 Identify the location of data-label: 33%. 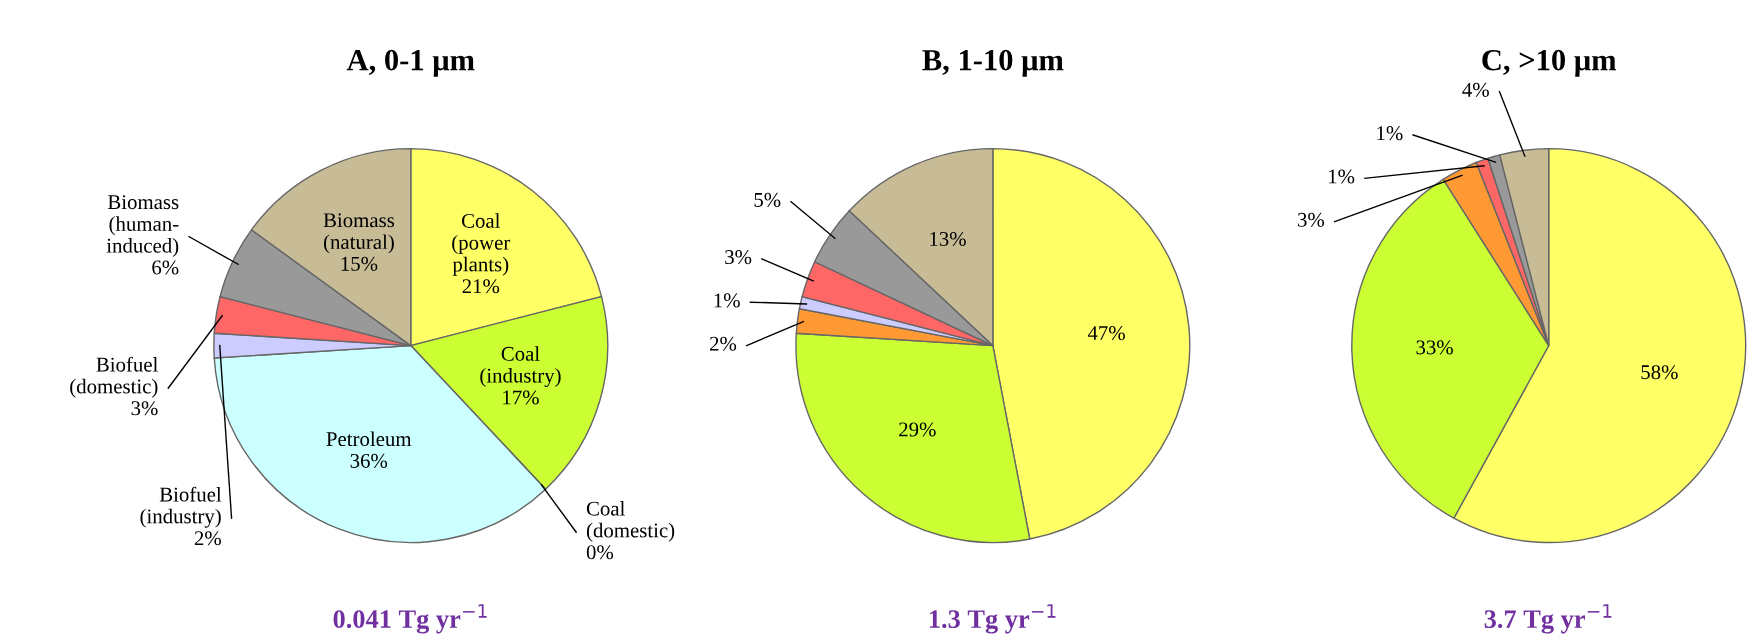
(1434, 347).